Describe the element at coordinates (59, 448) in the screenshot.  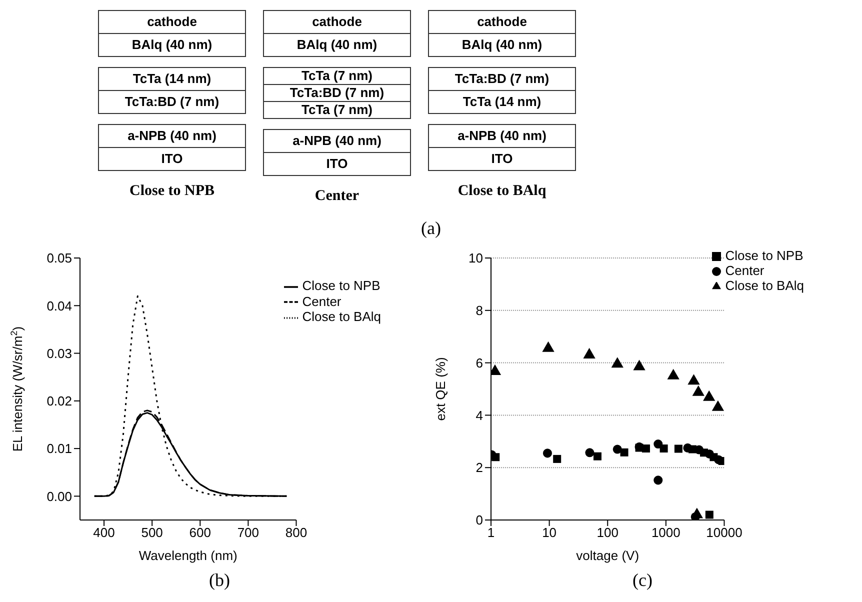
I see `y-tick-label: 0.01` at that location.